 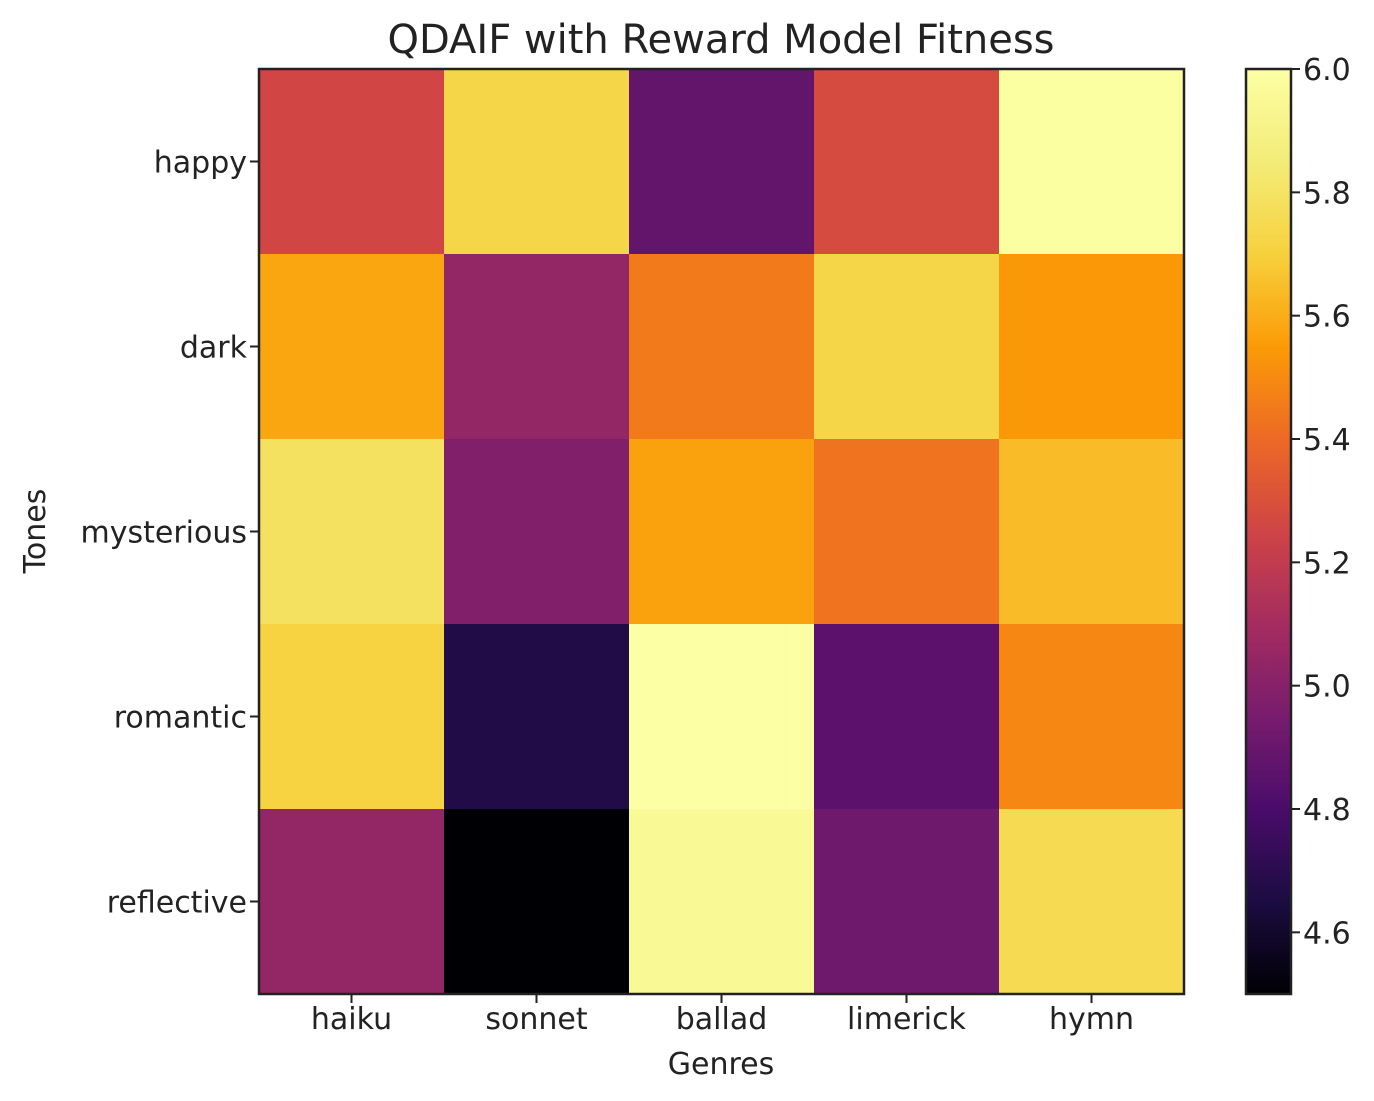 I want to click on colorbar-tick-label: 4.6, so click(x=1327, y=933).